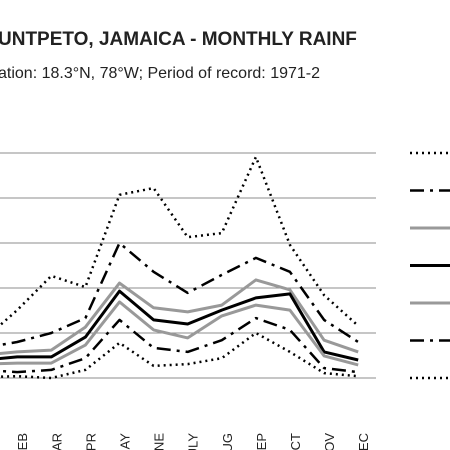 The width and height of the screenshot is (450, 450). I want to click on x-tick-label: MAR, so click(56, 441).